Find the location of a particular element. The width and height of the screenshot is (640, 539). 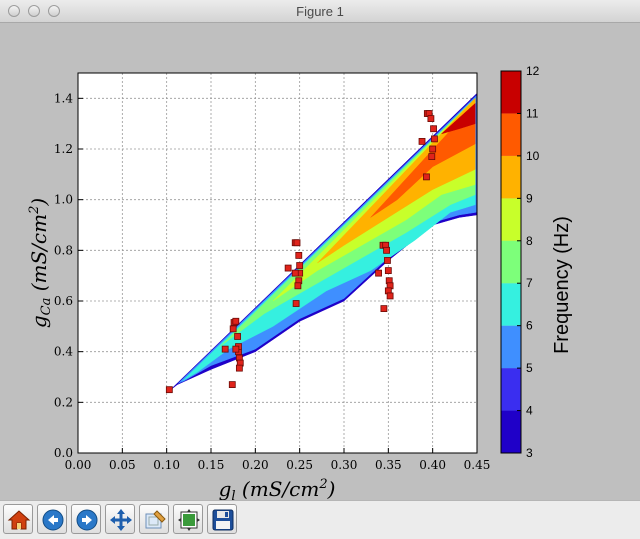

pan-button is located at coordinates (120, 519).